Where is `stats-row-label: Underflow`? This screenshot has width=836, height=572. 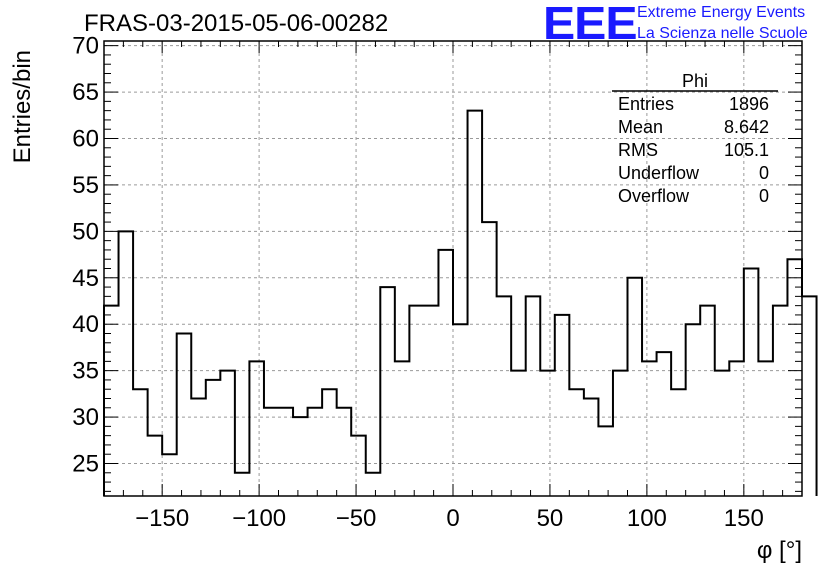
stats-row-label: Underflow is located at coordinates (659, 173).